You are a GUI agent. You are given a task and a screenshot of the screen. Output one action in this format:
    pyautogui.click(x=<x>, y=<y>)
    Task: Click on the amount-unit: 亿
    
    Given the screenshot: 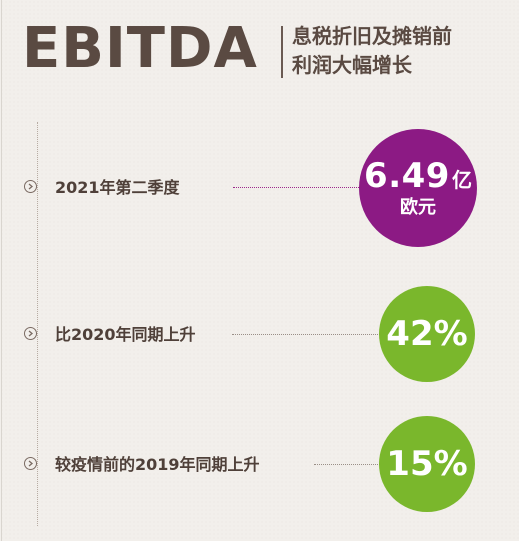 What is the action you would take?
    pyautogui.click(x=461, y=180)
    